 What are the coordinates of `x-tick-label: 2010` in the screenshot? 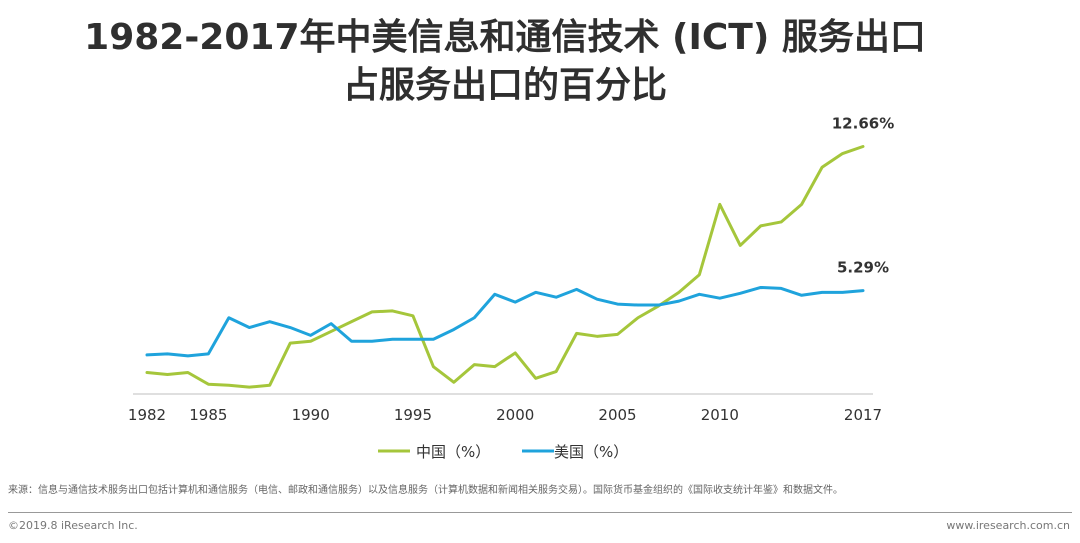 It's located at (720, 415).